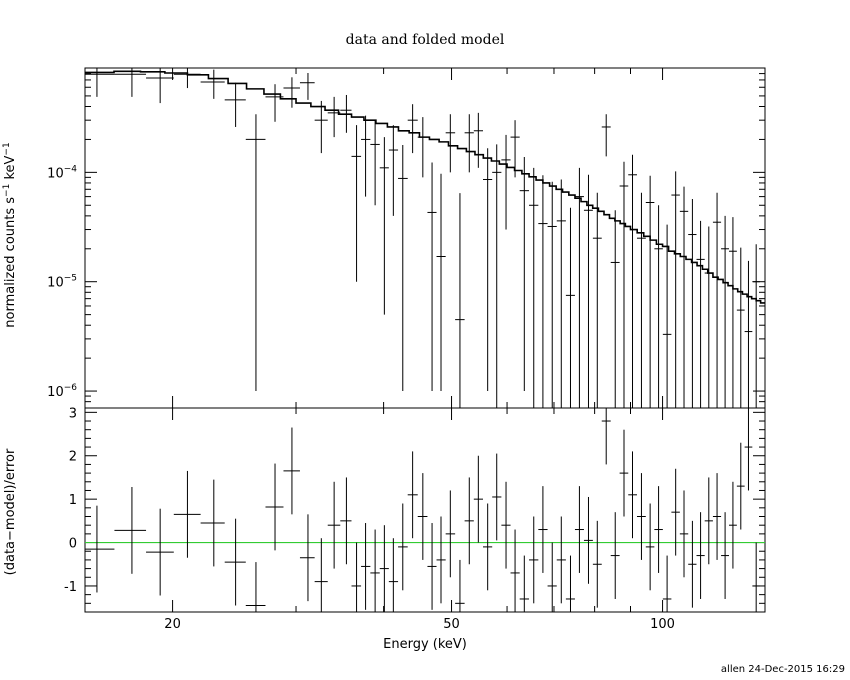 Image resolution: width=850 pixels, height=680 pixels. What do you see at coordinates (62, 391) in the screenshot?
I see `y-tick-label: 10⁻⁶` at bounding box center [62, 391].